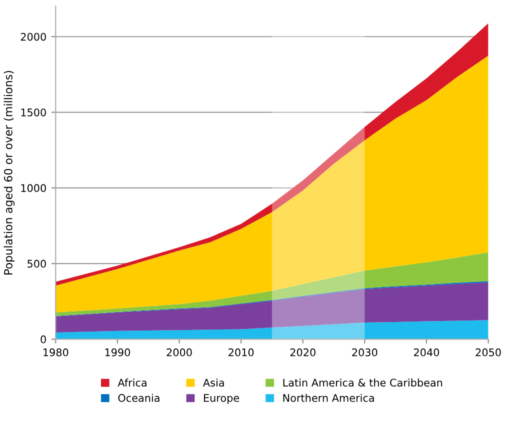 This screenshot has height=424, width=506. What do you see at coordinates (362, 382) in the screenshot?
I see `legend-label: Latin America & the Caribbean` at bounding box center [362, 382].